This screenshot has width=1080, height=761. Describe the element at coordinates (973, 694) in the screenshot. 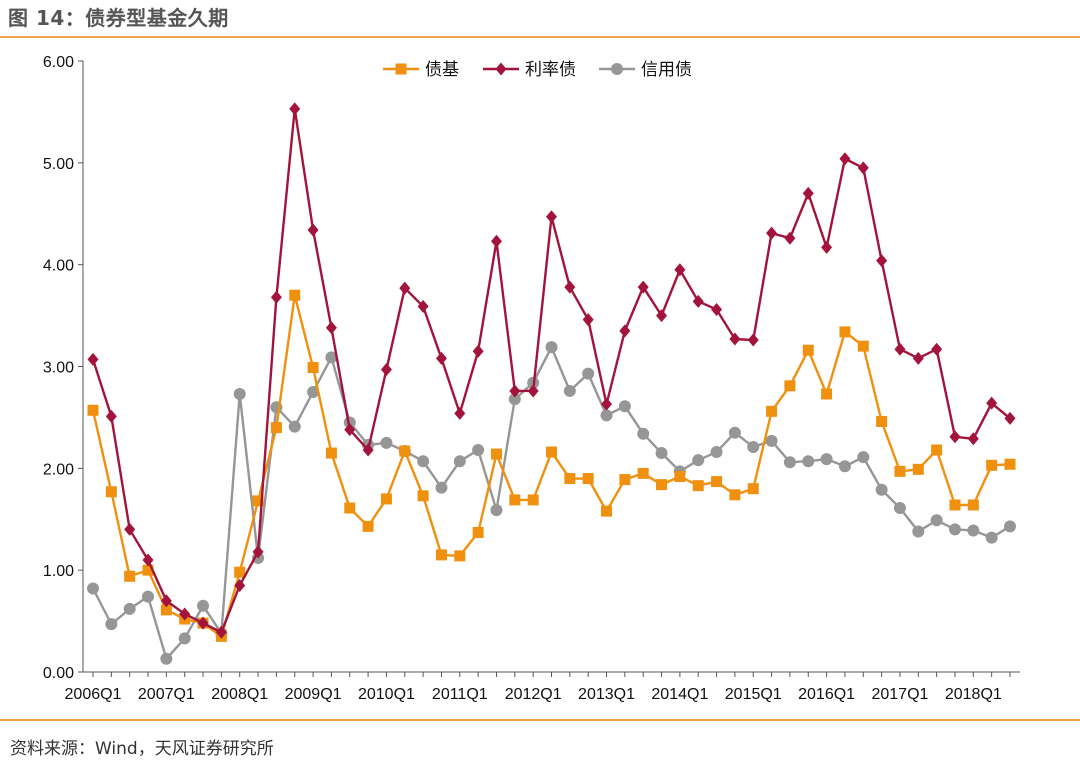

I see `x-tick-label: 2018Q1` at that location.